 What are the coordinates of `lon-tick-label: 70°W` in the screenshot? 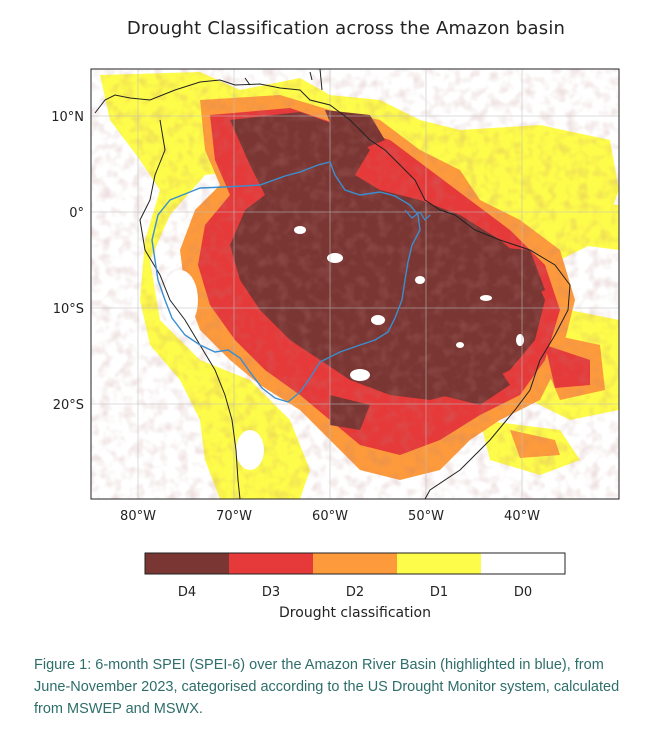 It's located at (234, 516).